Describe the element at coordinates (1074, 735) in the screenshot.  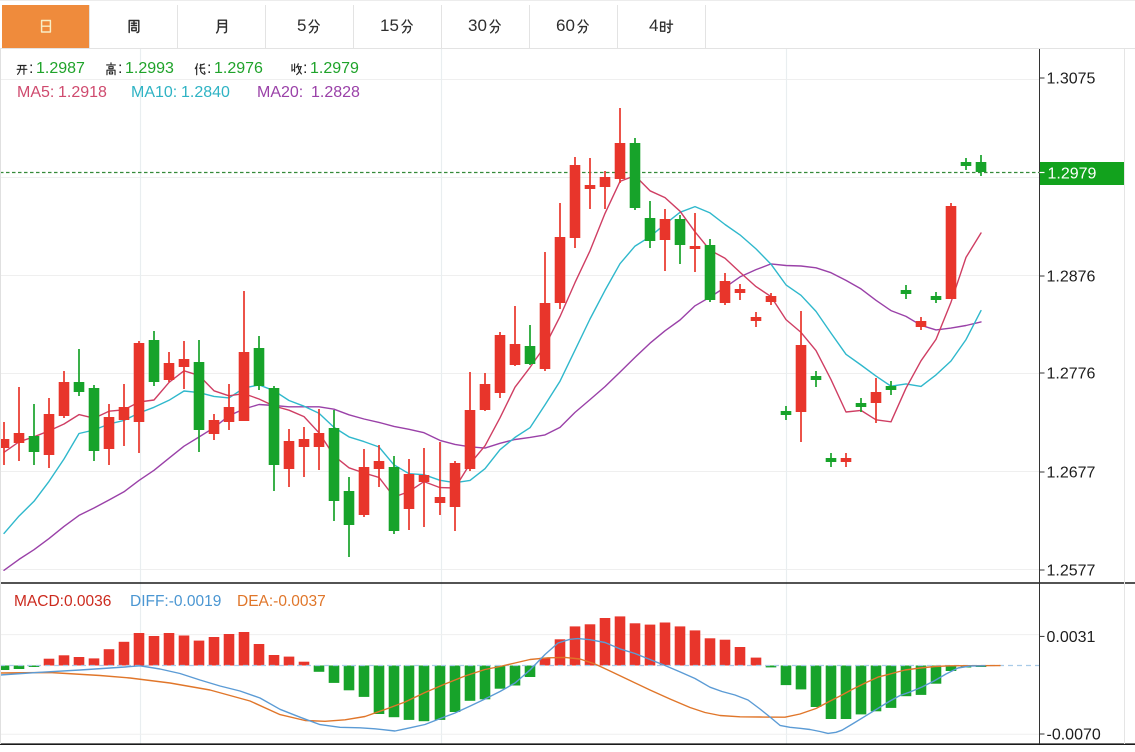
I see `svg-text: -0.0070` at that location.